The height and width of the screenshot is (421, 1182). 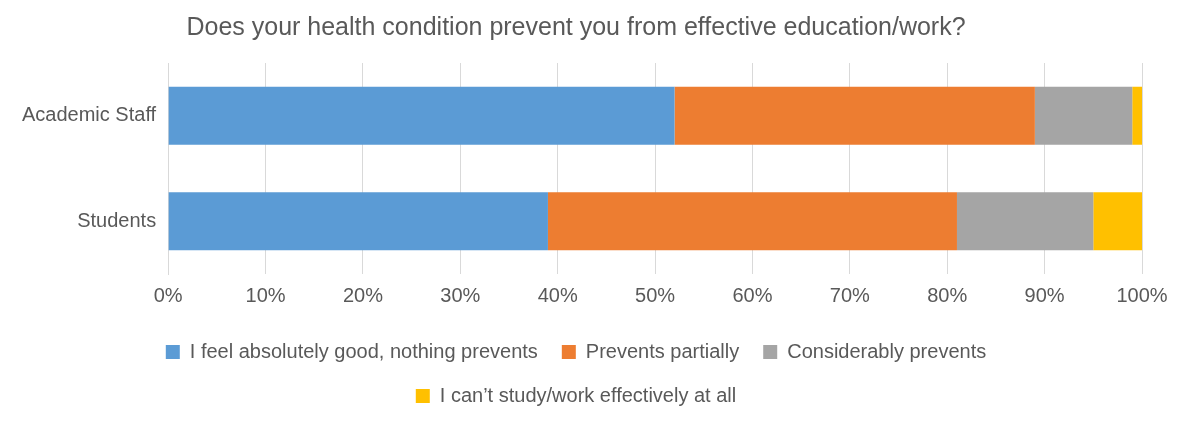 I want to click on legend-label: Considerably prevents, so click(x=887, y=350).